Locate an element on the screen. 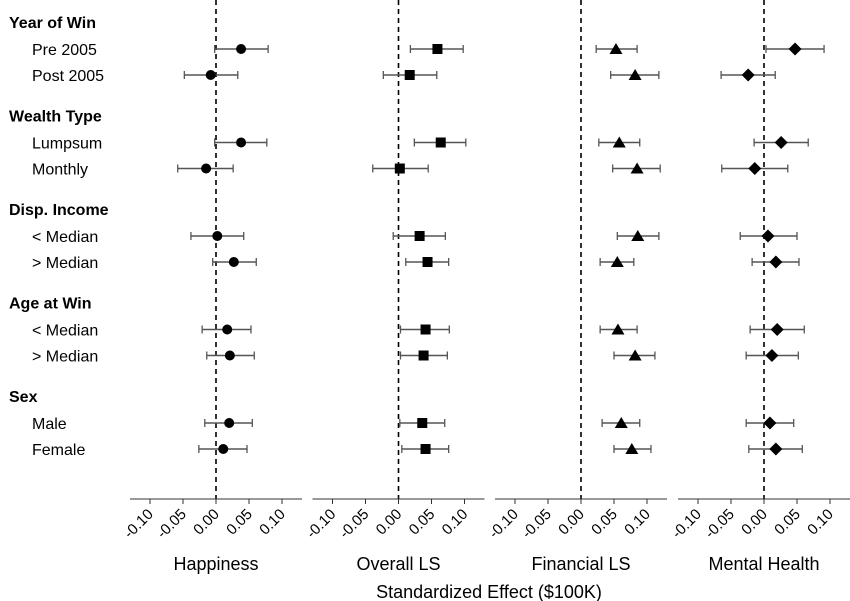  x-axis-label: Standardized Effect ($100K) is located at coordinates (489, 591).